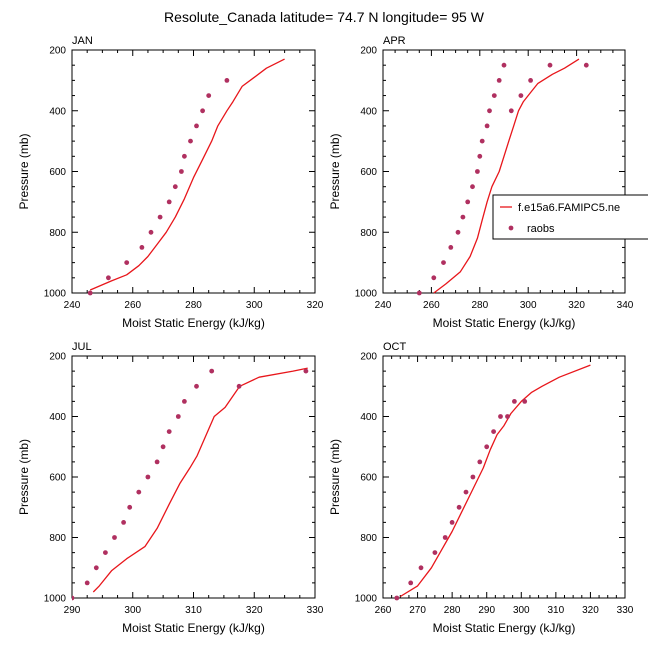  Describe the element at coordinates (541, 229) in the screenshot. I see `legend-obs-label: raobs` at that location.